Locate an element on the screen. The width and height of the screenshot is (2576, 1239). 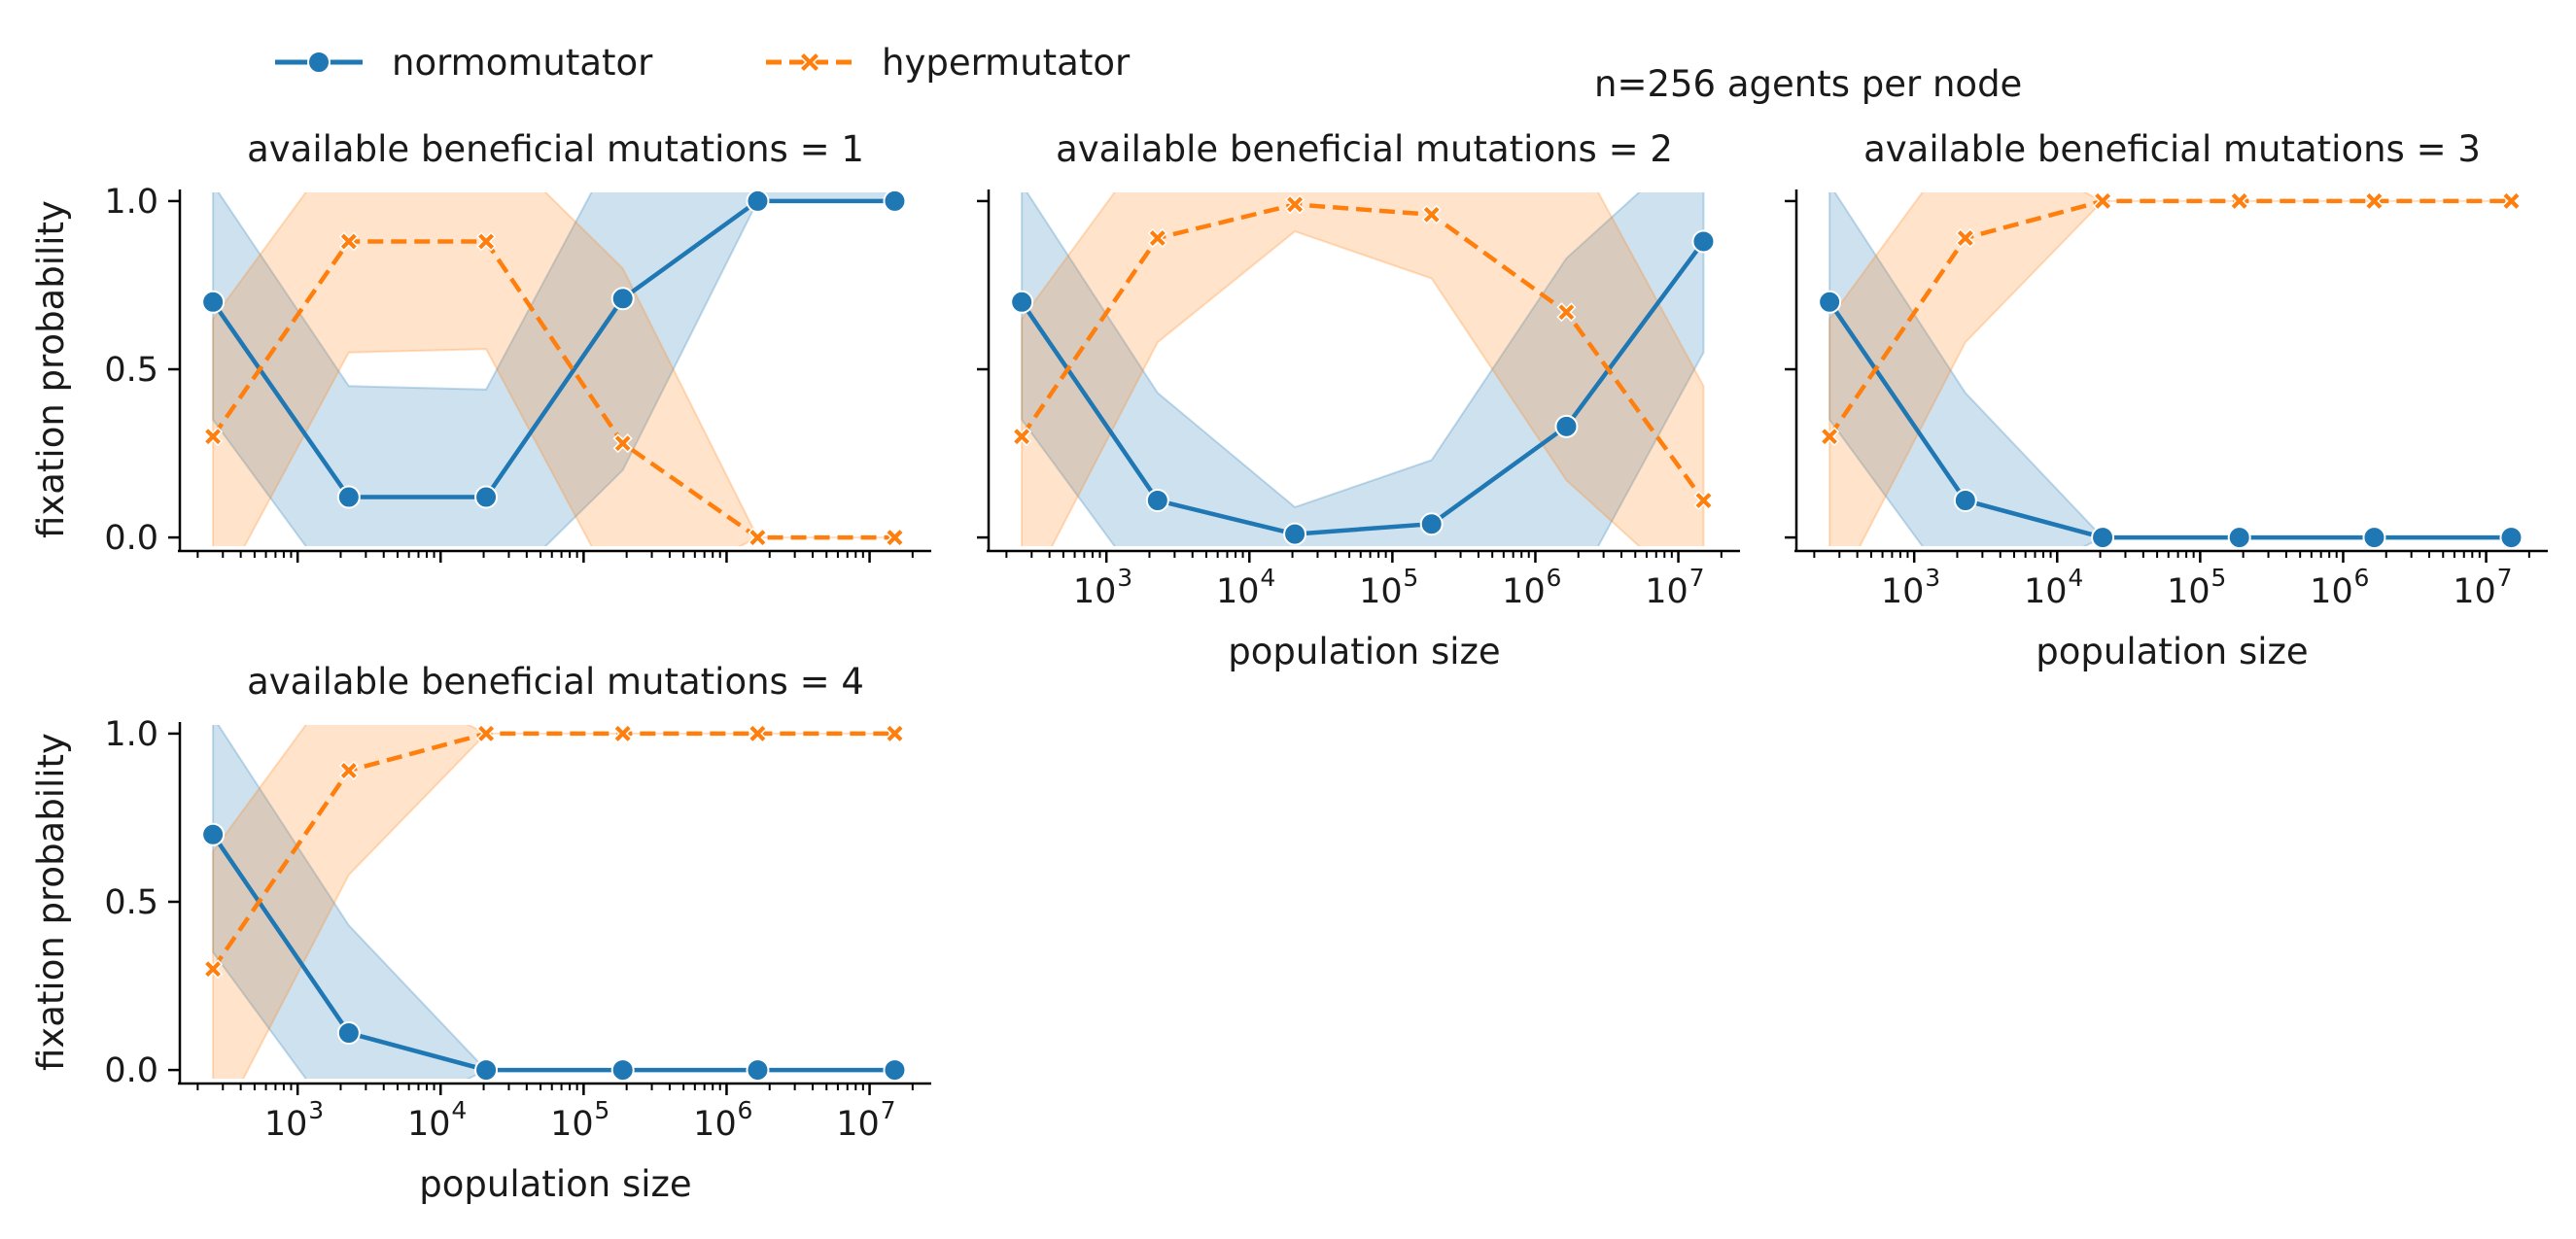
figure-title: n=256 agents per node is located at coordinates (1808, 84).